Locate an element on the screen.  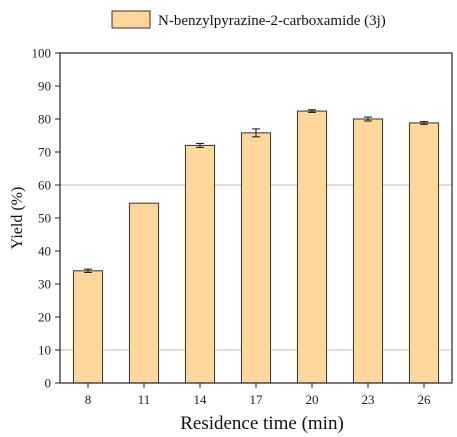
x-tick-label: 23 is located at coordinates (368, 399).